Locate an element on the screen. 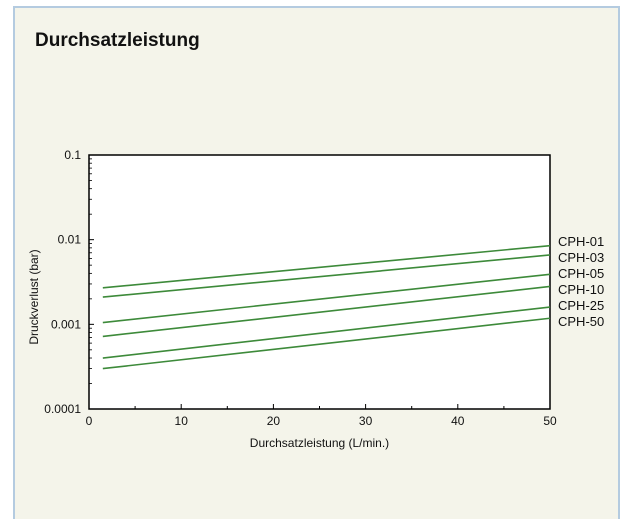 The width and height of the screenshot is (633, 519). panel-title: Durchsatzleistung is located at coordinates (117, 40).